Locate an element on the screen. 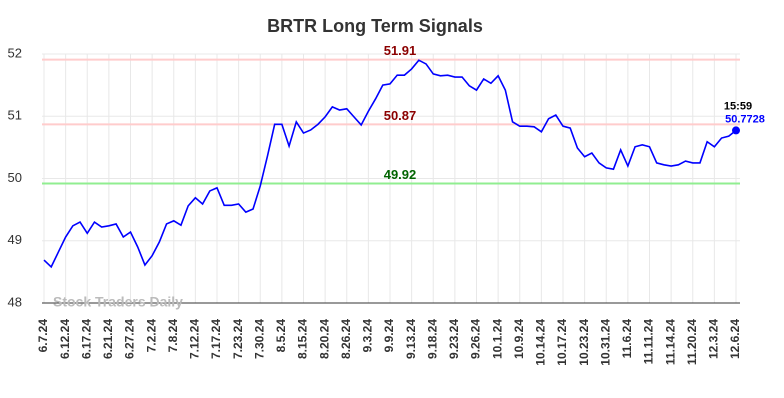 The width and height of the screenshot is (784, 398). x-tick-label: 10.23.24 is located at coordinates (584, 342).